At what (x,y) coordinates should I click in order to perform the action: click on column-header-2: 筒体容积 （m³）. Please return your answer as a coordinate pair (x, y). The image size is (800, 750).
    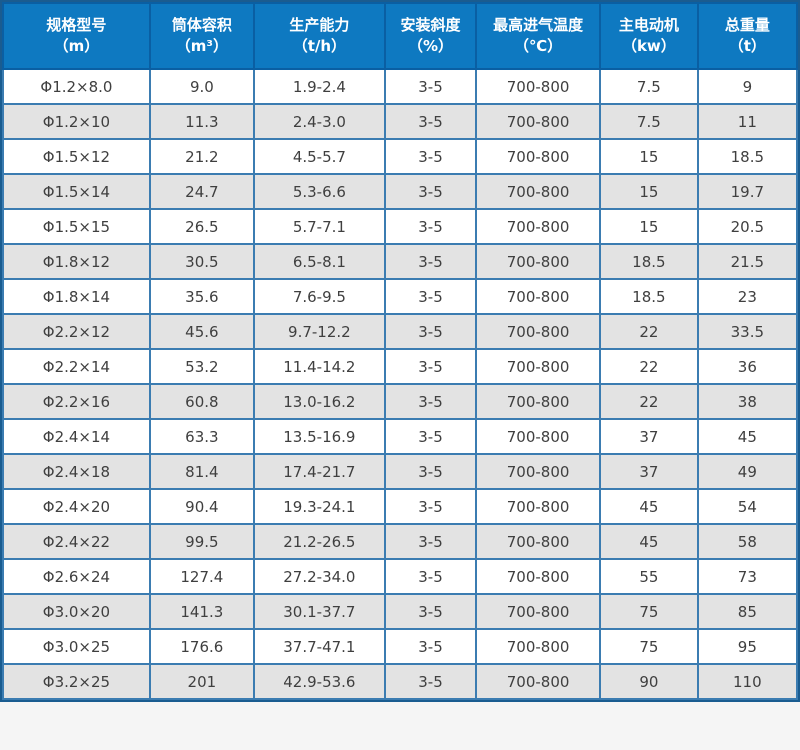
    Looking at the image, I should click on (201, 36).